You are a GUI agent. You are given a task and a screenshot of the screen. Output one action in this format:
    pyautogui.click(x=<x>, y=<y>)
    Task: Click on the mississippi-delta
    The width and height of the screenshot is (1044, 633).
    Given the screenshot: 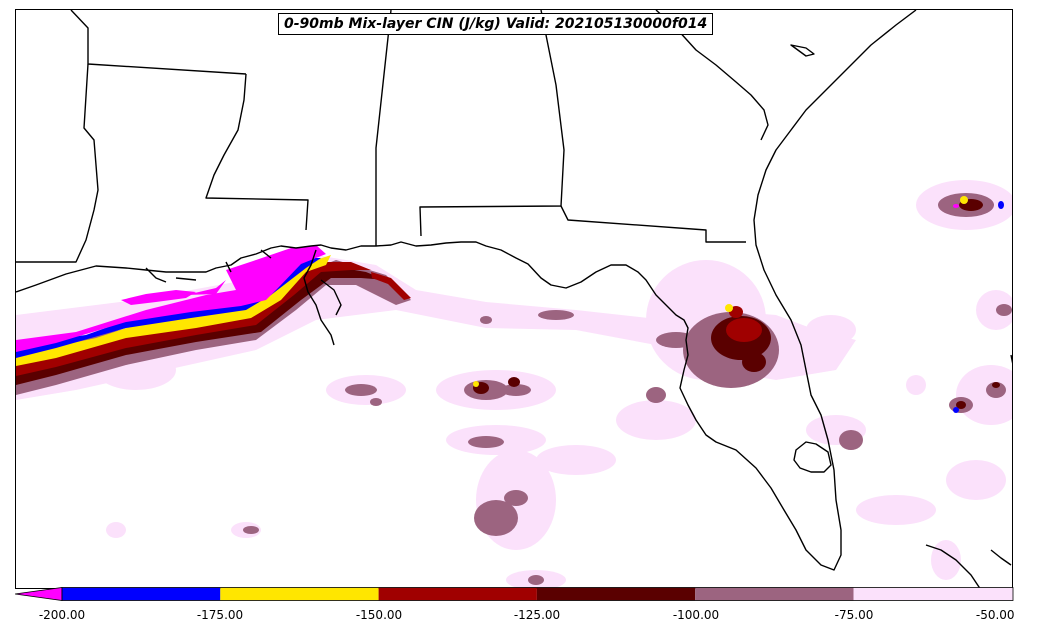 What is the action you would take?
    pyautogui.click(x=322, y=297)
    